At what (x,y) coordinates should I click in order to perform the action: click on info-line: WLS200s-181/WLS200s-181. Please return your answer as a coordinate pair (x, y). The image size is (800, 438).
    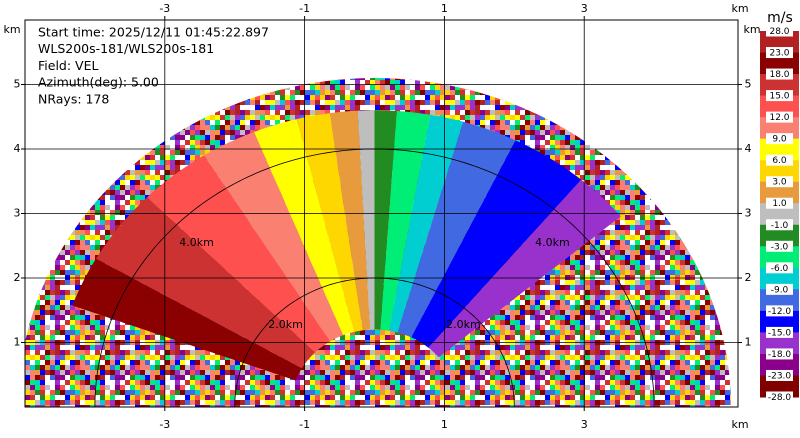
    Looking at the image, I should click on (126, 48).